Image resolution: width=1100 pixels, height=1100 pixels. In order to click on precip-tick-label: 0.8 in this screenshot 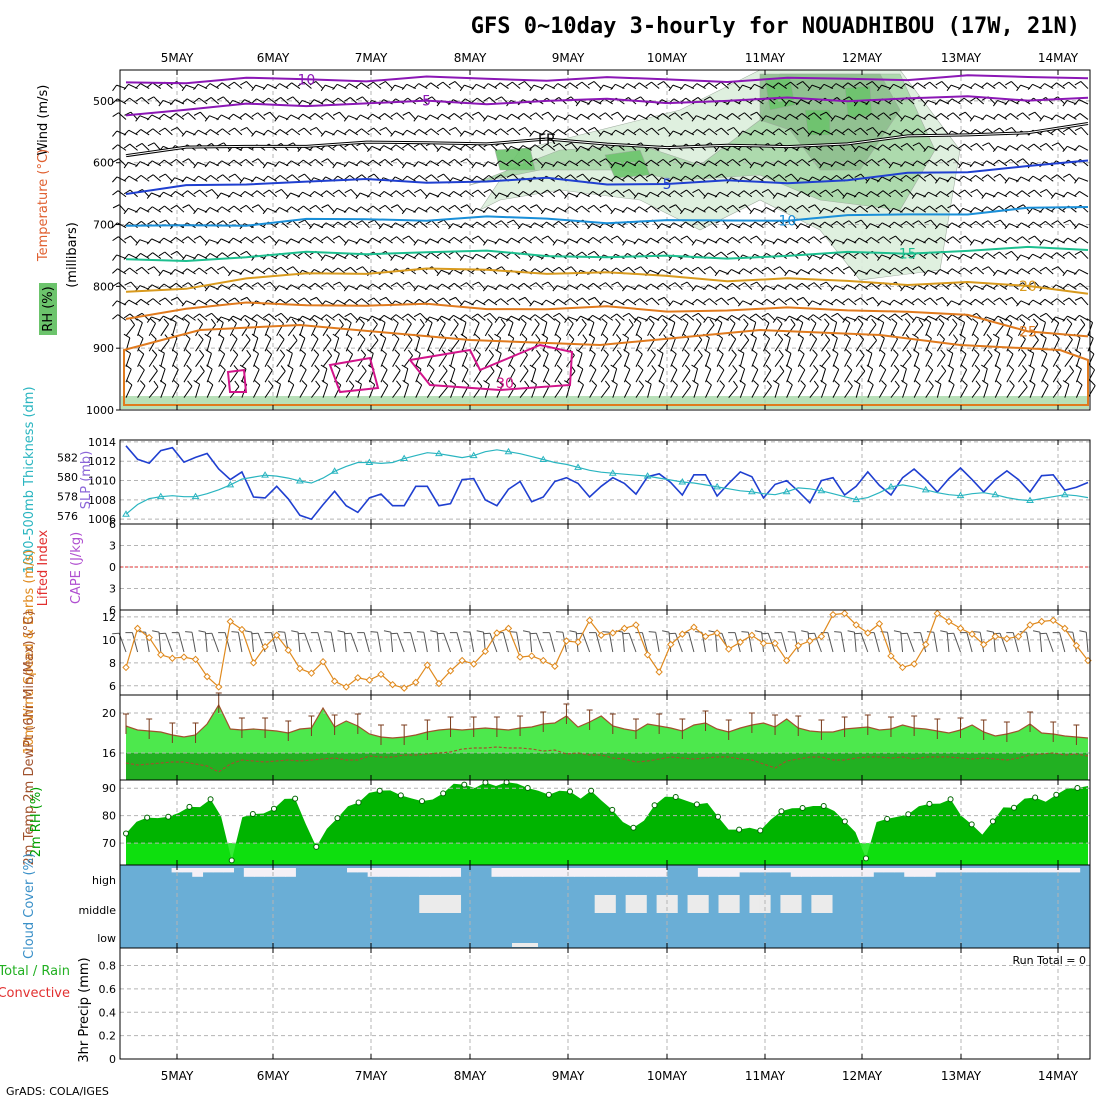, I will do `click(108, 966)`.